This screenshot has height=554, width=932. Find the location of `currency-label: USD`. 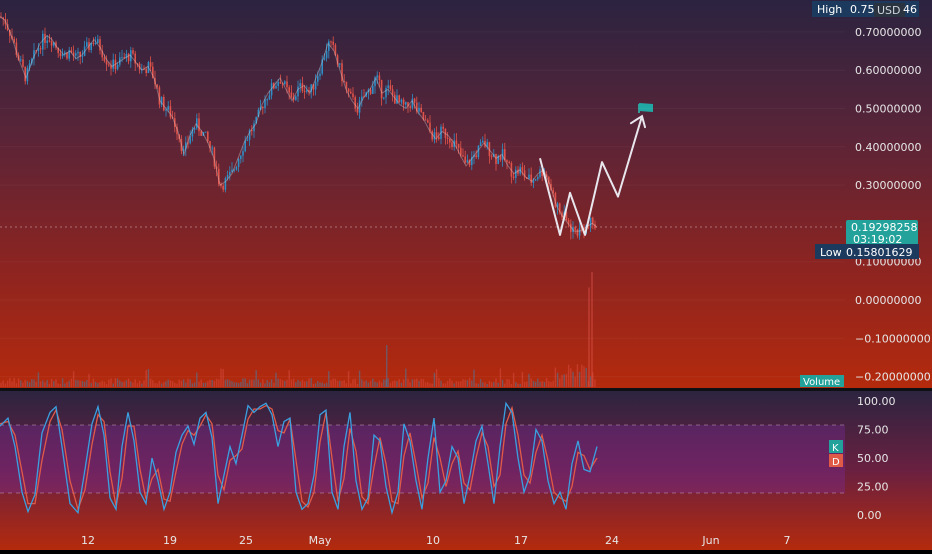

currency-label: USD is located at coordinates (889, 10).